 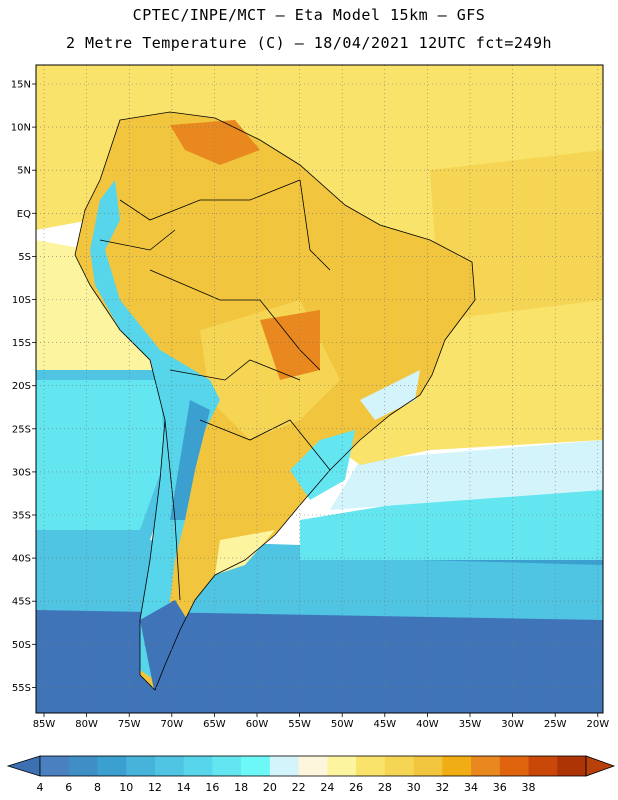 What do you see at coordinates (442, 787) in the screenshot?
I see `colorbar-label: 32` at bounding box center [442, 787].